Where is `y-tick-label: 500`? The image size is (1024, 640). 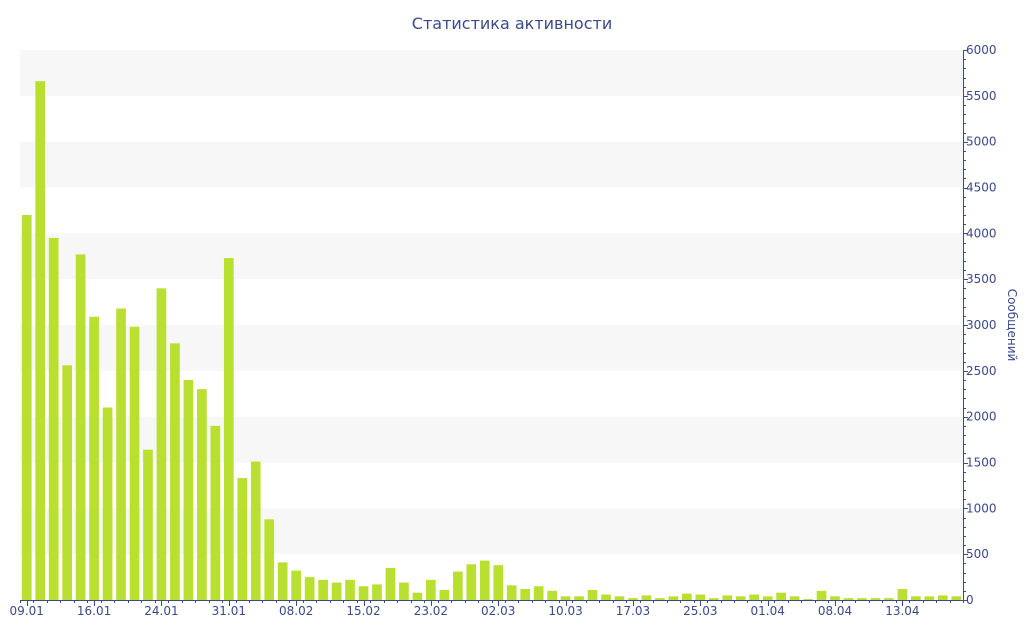
y-tick-label: 500 is located at coordinates (977, 554).